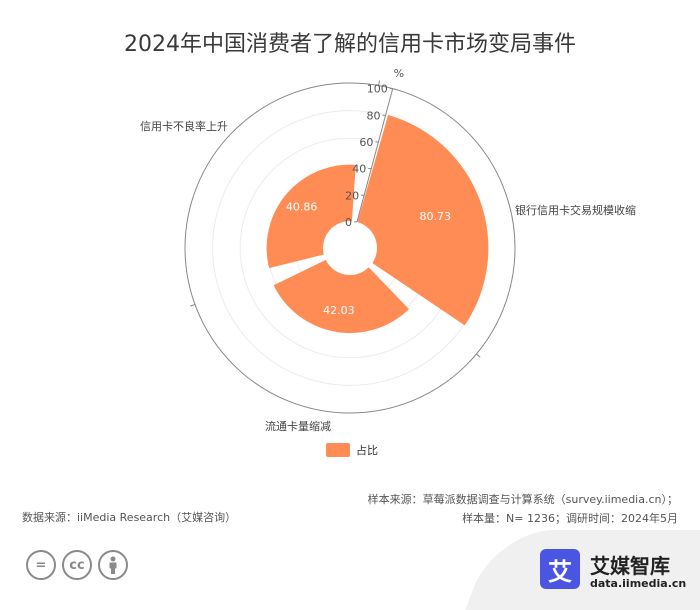  What do you see at coordinates (374, 115) in the screenshot?
I see `radial-tick-label: 80` at bounding box center [374, 115].